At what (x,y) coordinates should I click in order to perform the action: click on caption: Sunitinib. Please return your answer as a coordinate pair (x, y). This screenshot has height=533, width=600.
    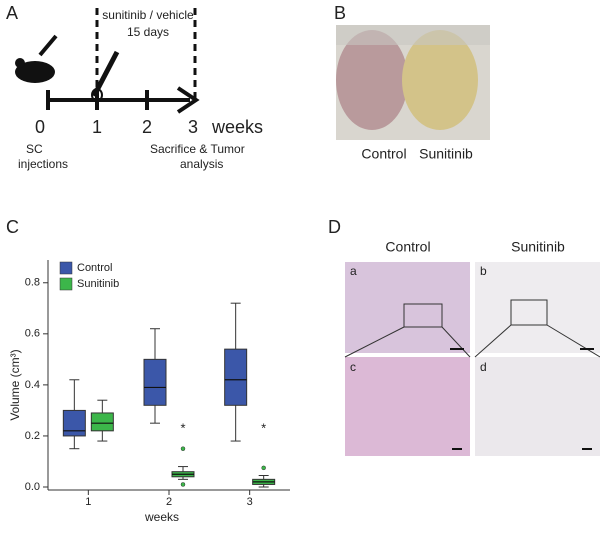
    Looking at the image, I should click on (446, 154).